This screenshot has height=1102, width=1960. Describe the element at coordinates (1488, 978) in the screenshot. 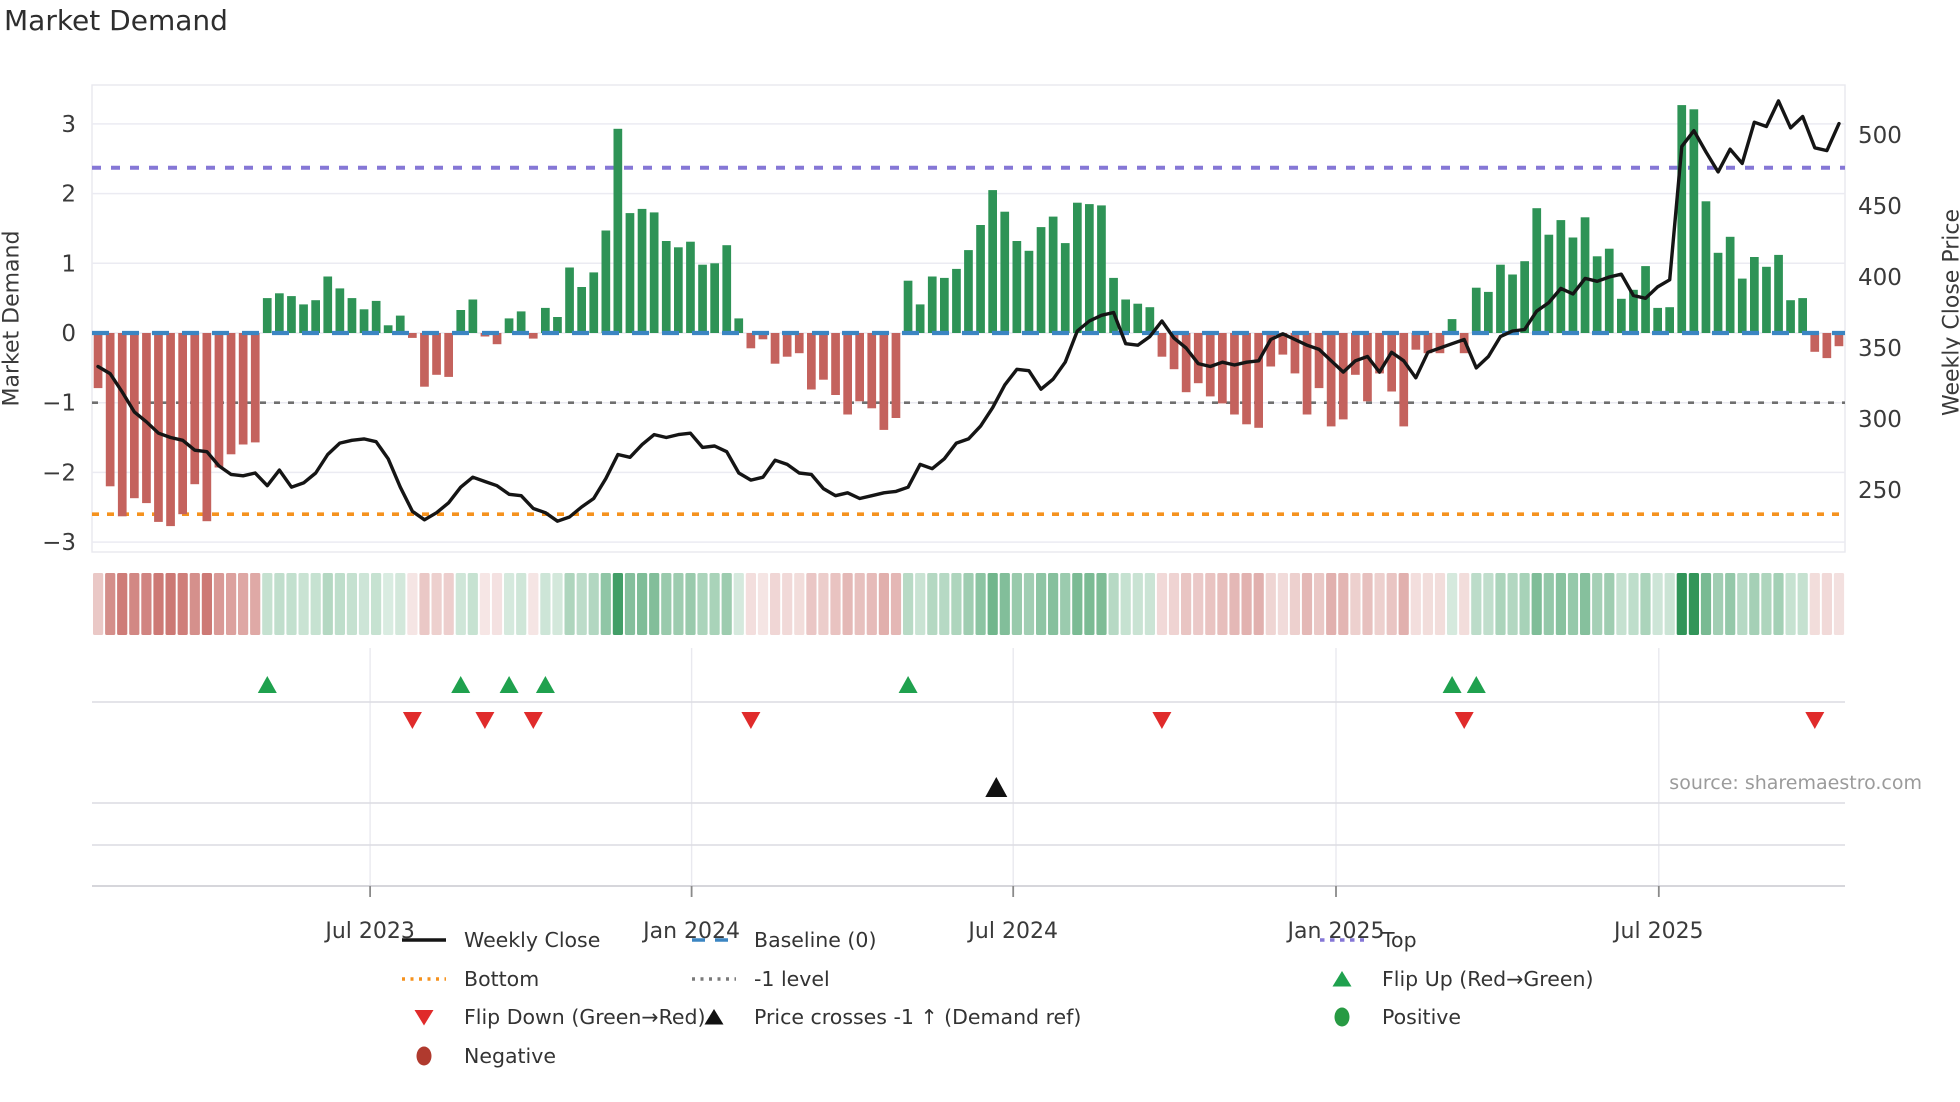

I see `legend-label: Flip Up (Red→Green)` at that location.